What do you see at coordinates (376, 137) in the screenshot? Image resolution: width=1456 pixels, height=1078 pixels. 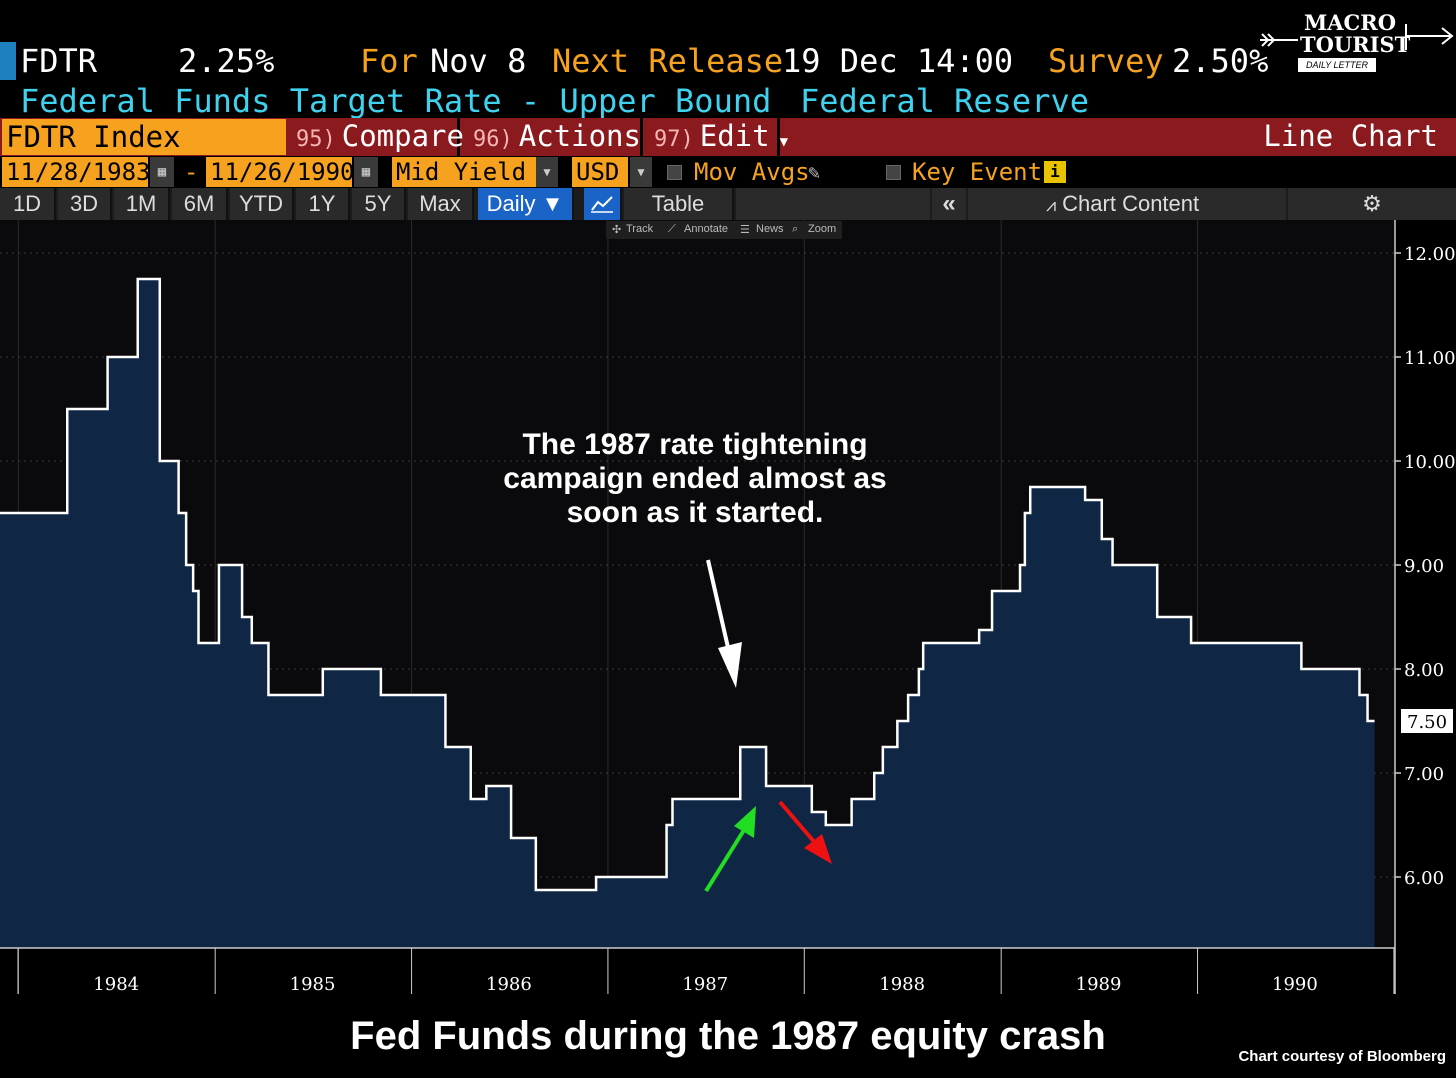 I see `compare-button: 95) Compare` at bounding box center [376, 137].